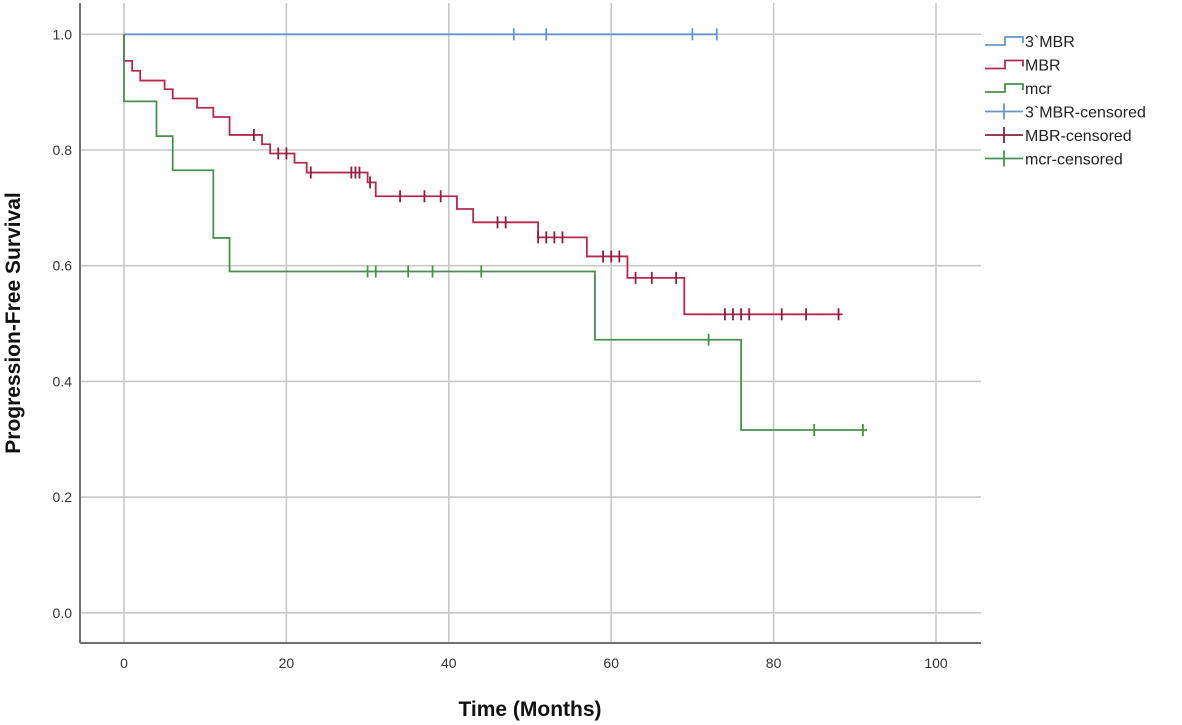 This screenshot has height=725, width=1182. Describe the element at coordinates (63, 266) in the screenshot. I see `y-tick-label: 0.6` at that location.